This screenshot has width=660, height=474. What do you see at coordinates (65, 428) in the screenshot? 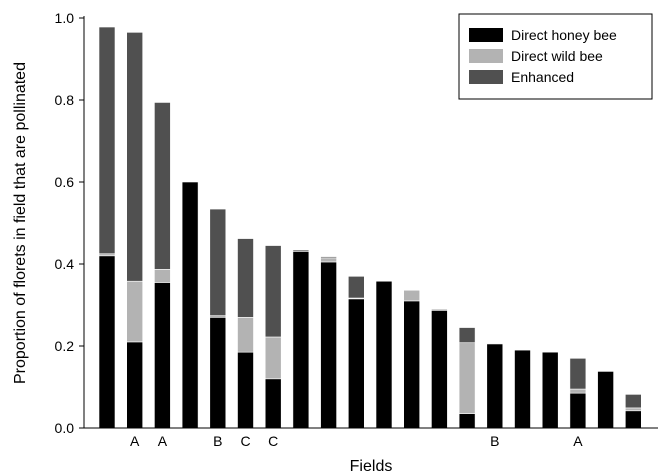
I see `y-tick-label: 0.0` at bounding box center [65, 428].